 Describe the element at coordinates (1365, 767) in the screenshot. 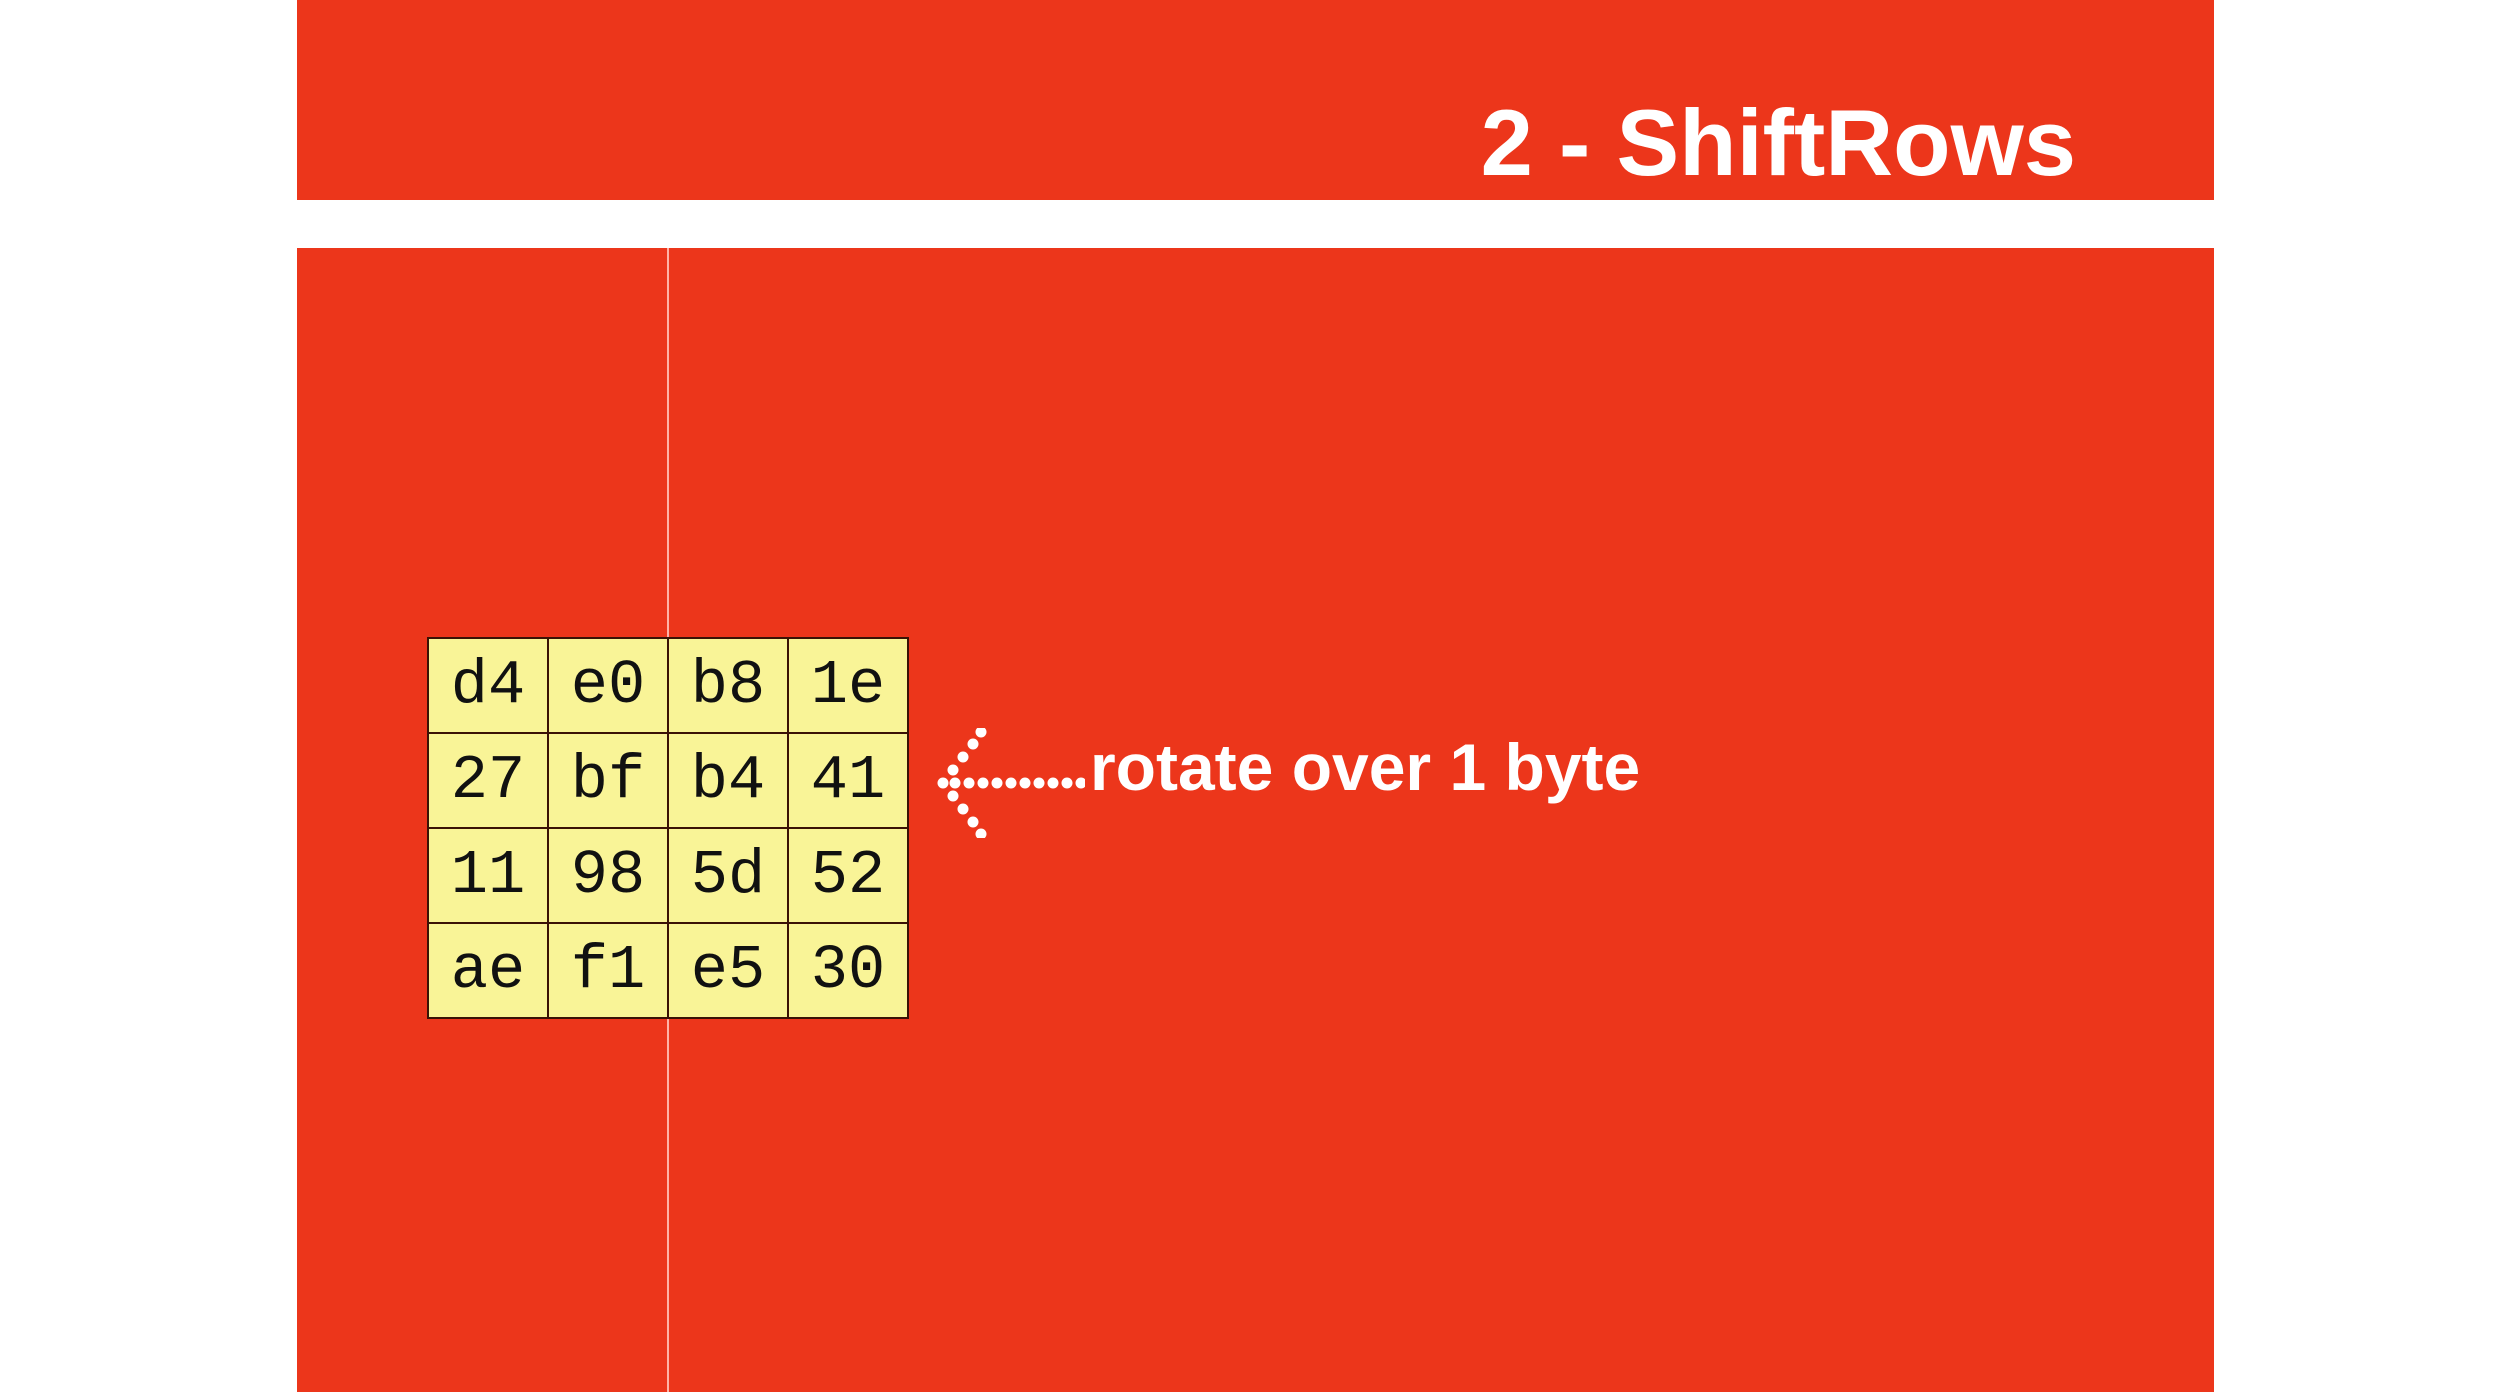

I see `rotate-annotation: rotate over 1 byte` at that location.